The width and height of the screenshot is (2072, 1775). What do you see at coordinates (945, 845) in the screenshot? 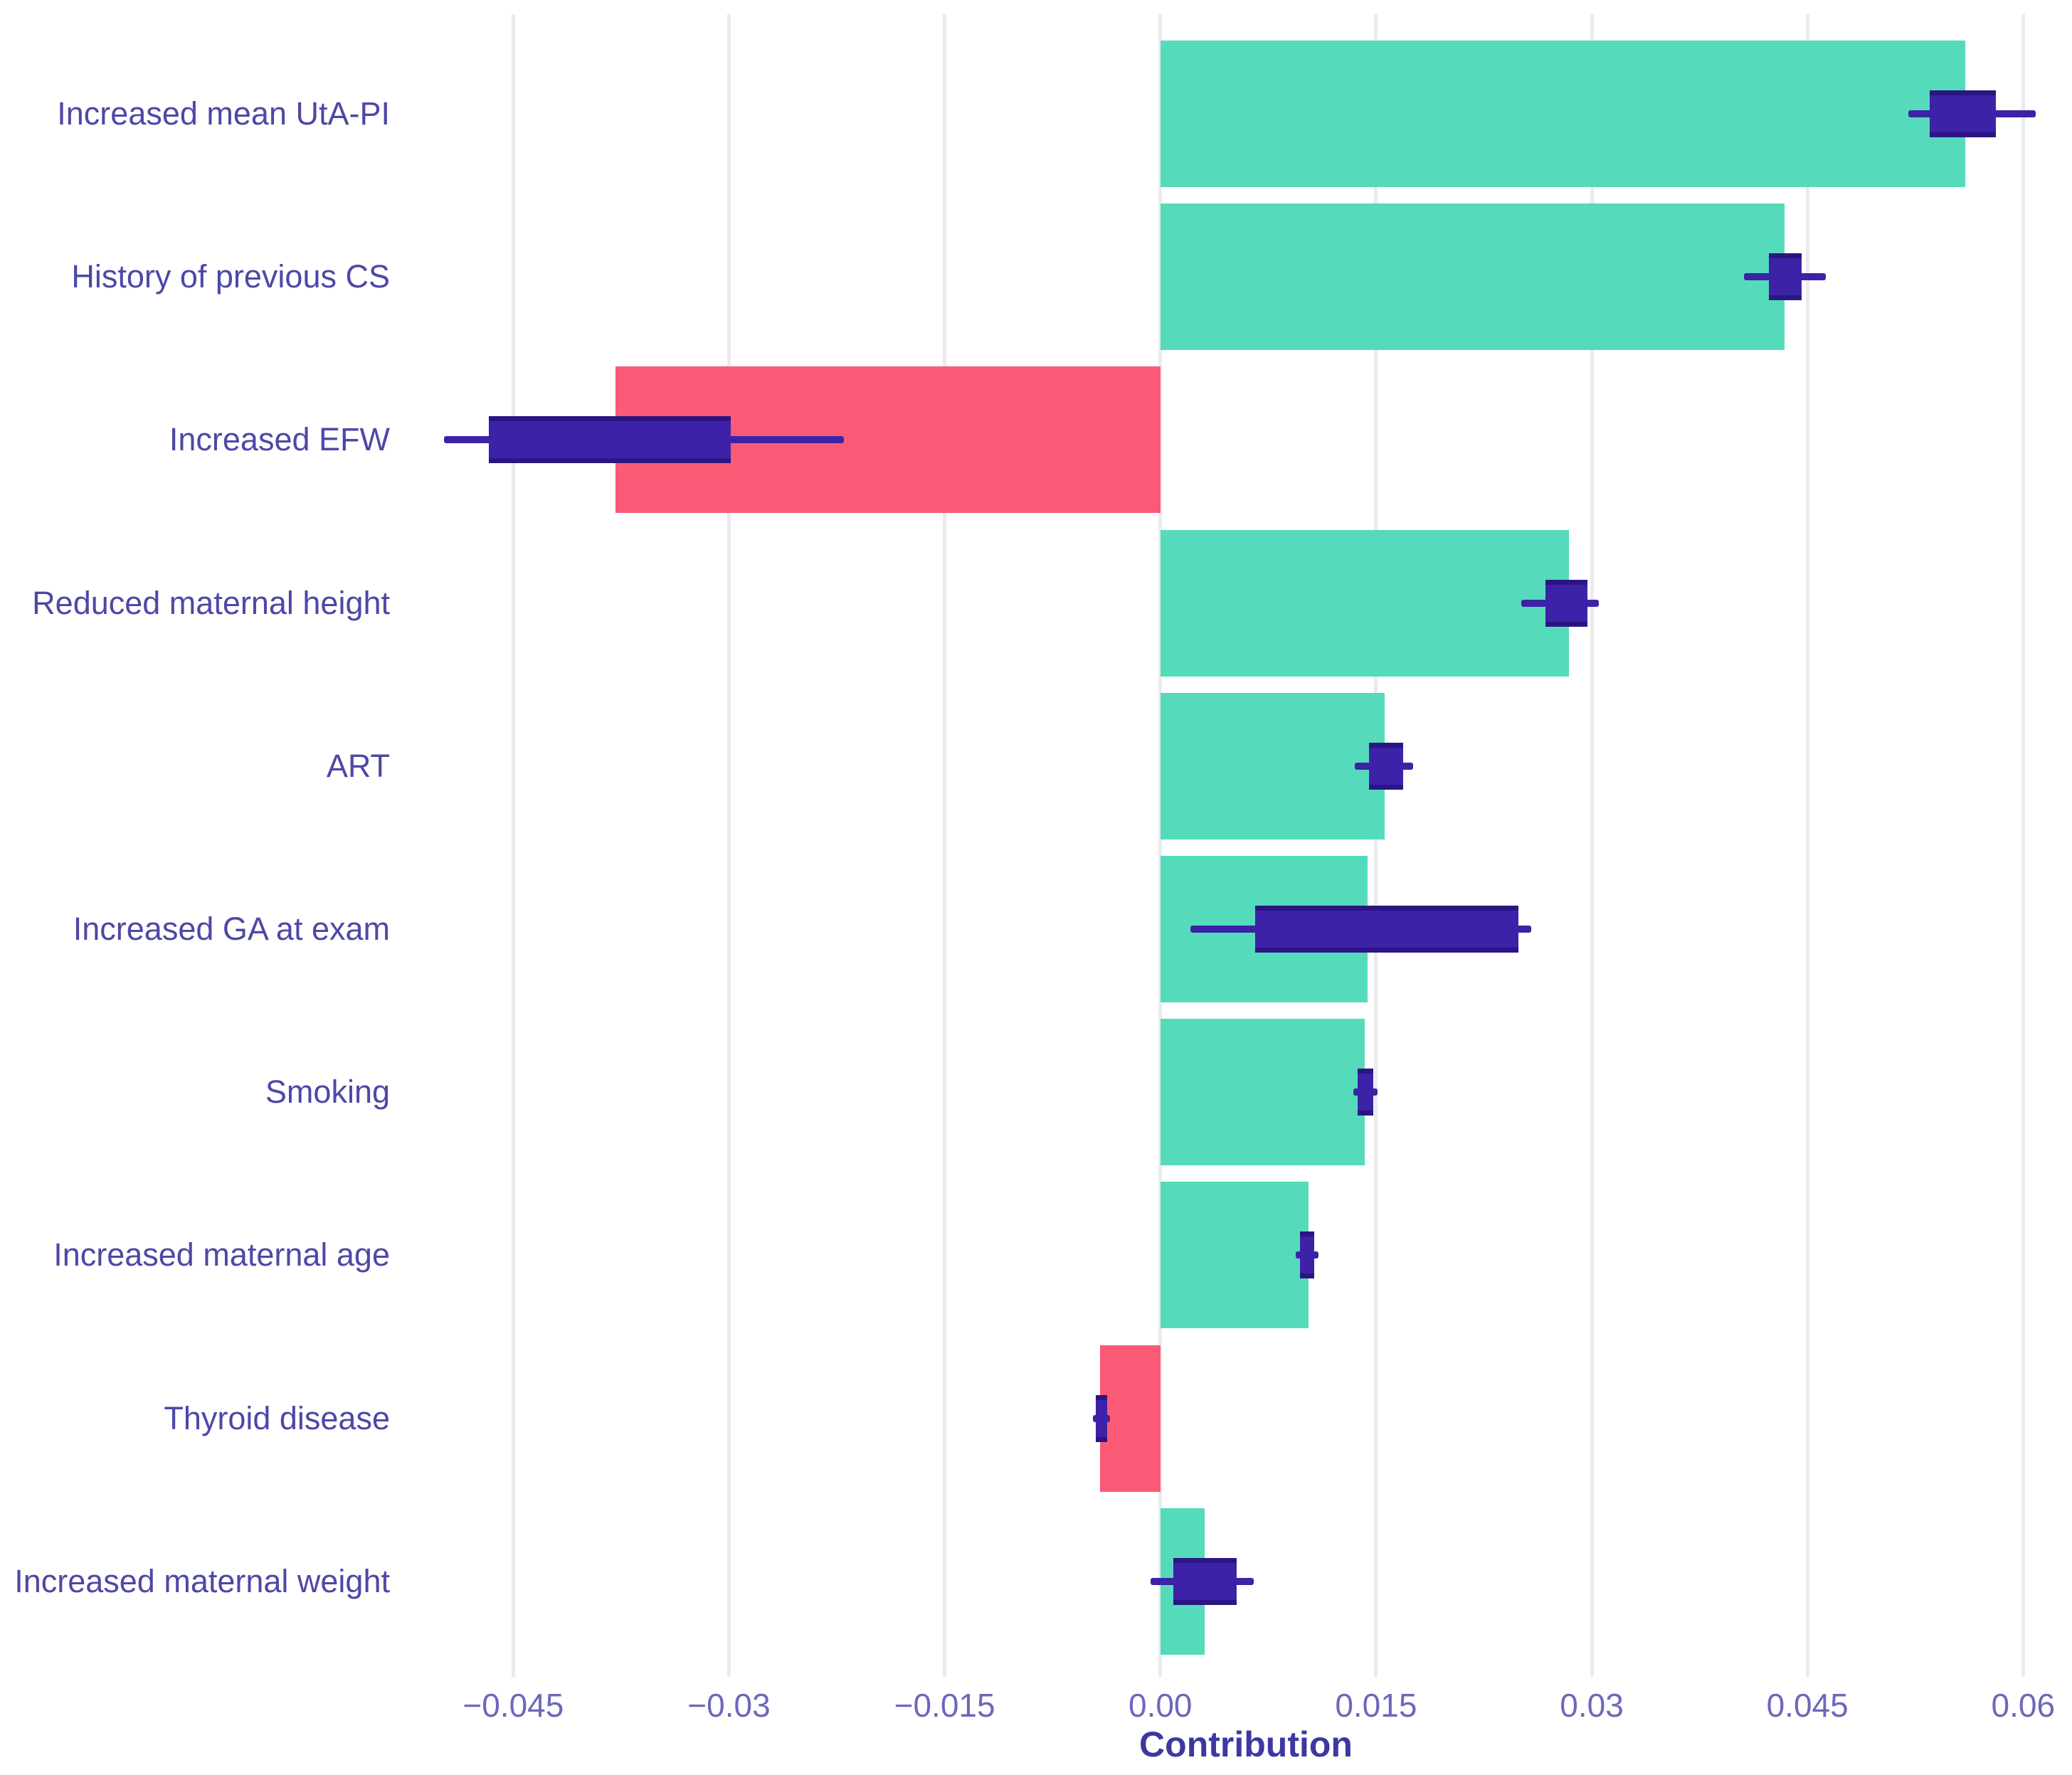
I see `gridline-−0.015` at bounding box center [945, 845].